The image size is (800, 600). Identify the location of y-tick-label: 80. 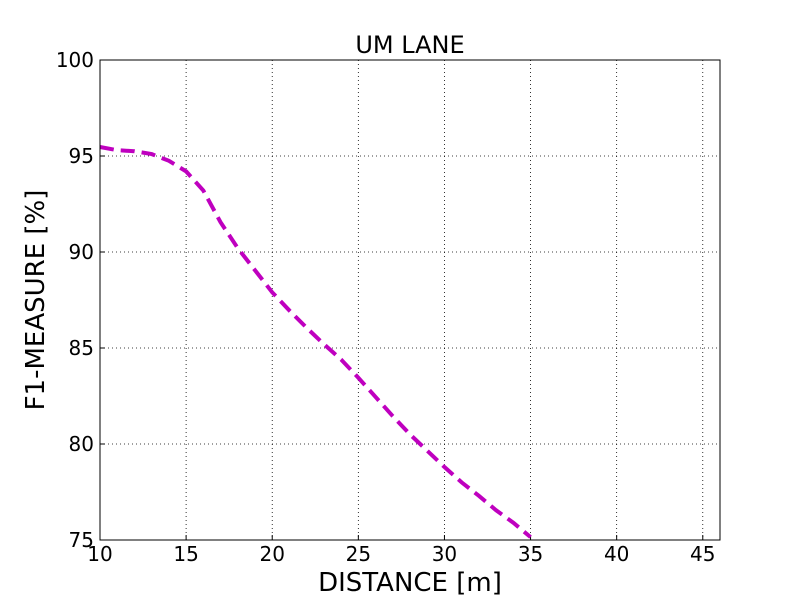
(81, 444).